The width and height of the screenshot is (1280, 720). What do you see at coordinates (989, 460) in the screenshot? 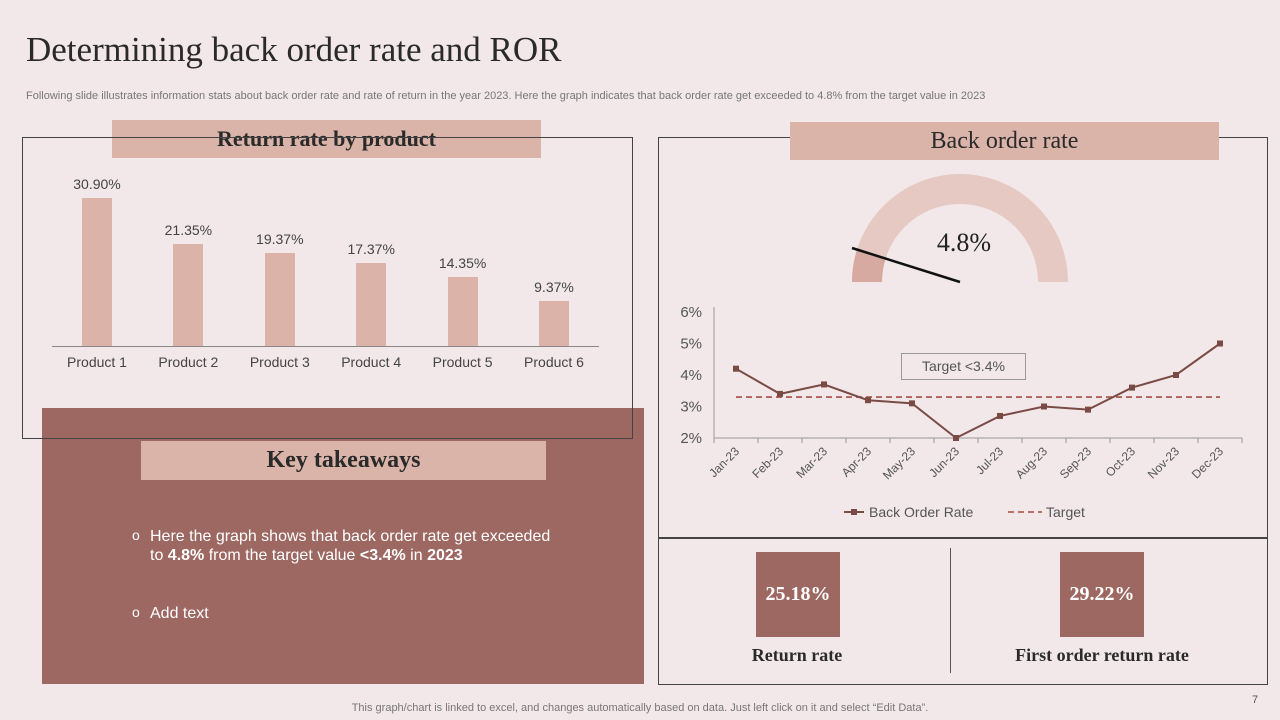
I see `x-tick-label: Jul-23` at bounding box center [989, 460].